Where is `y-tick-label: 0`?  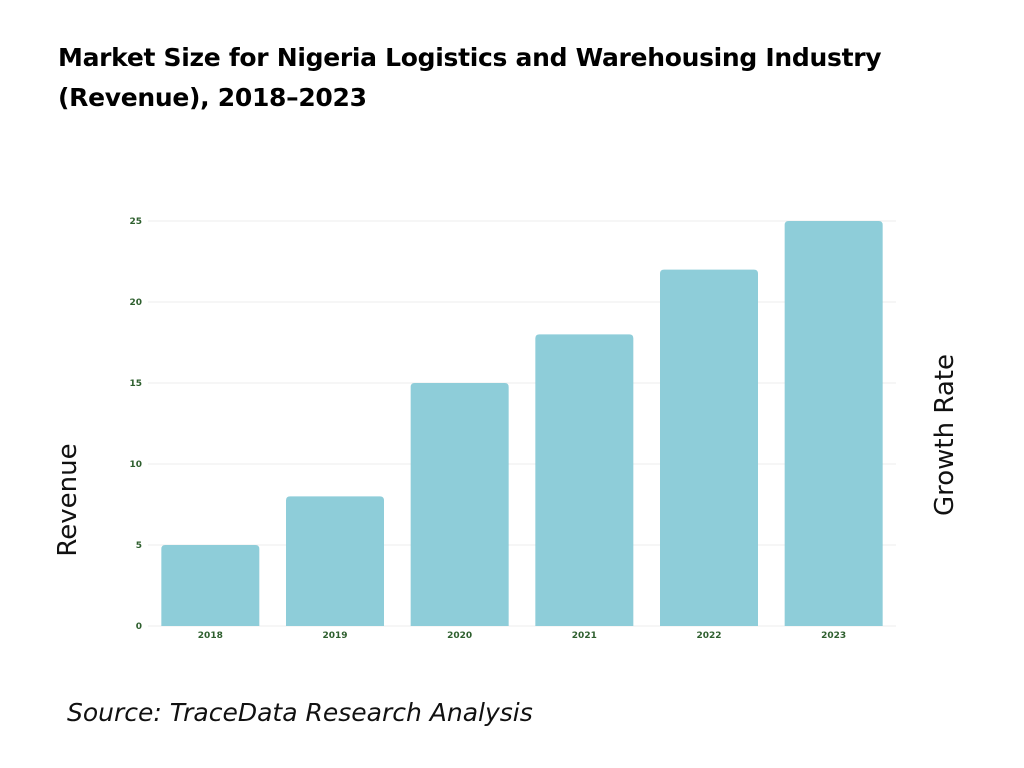
y-tick-label: 0 is located at coordinates (139, 627).